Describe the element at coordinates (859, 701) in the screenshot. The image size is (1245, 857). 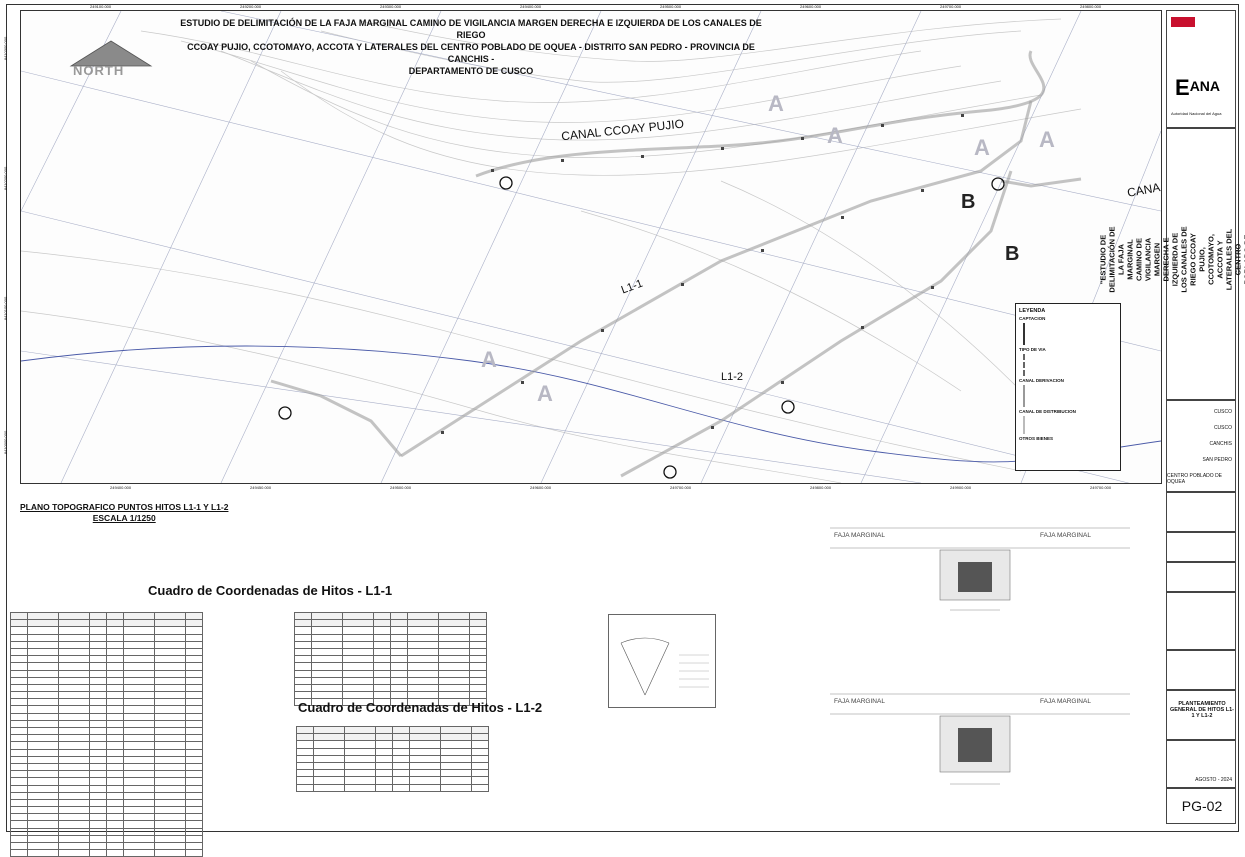
I see `faja-marginal-left: FAJA MARGINAL` at that location.